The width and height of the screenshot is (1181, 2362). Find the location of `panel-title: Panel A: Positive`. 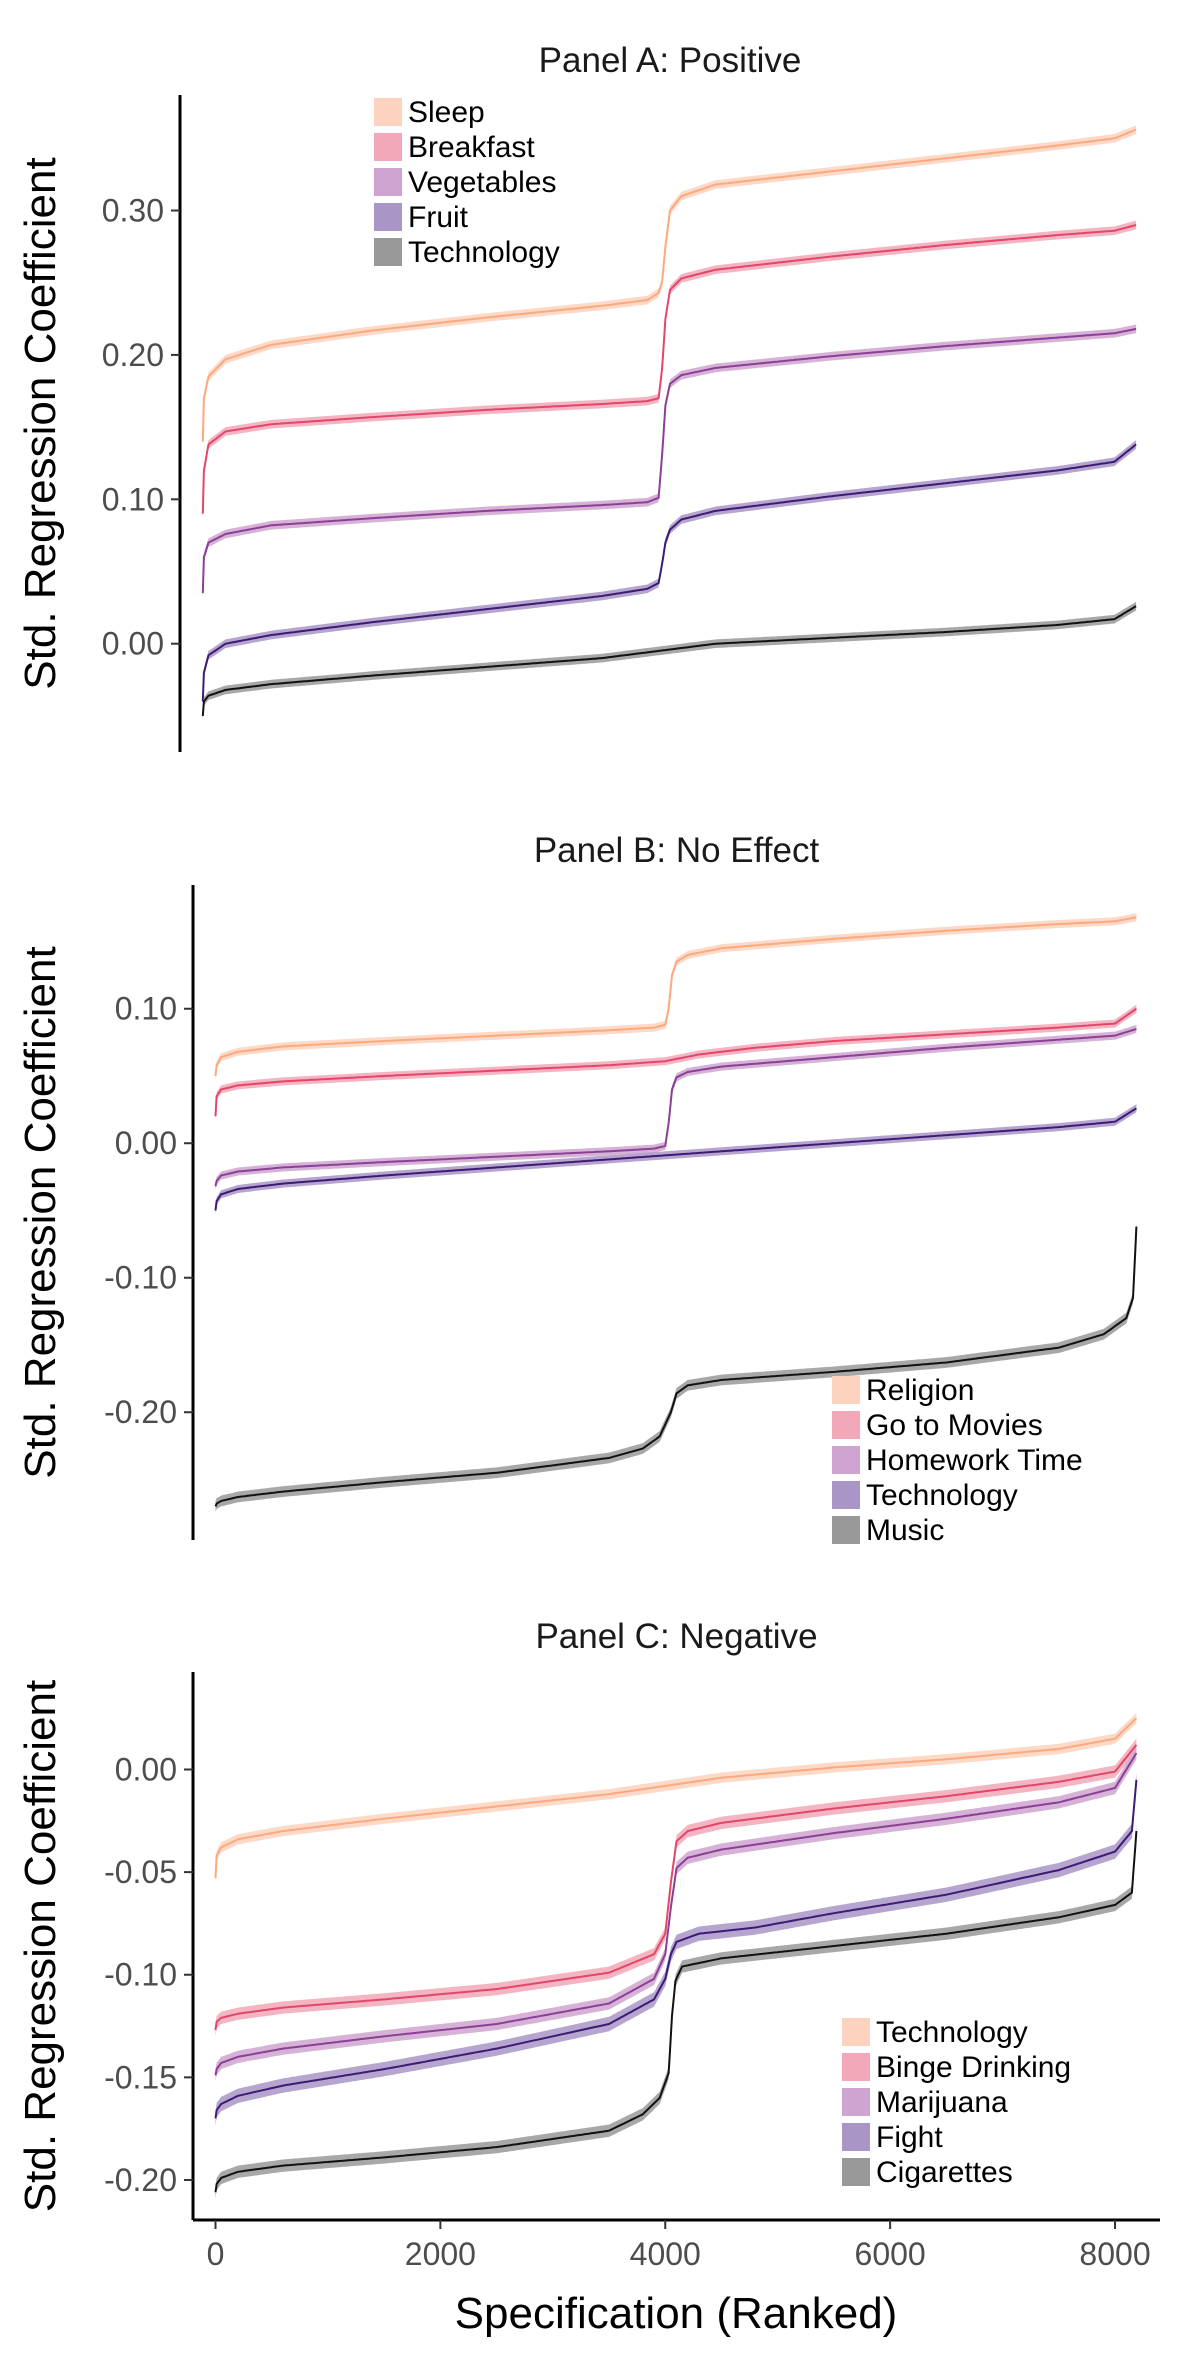

panel-title: Panel A: Positive is located at coordinates (670, 60).